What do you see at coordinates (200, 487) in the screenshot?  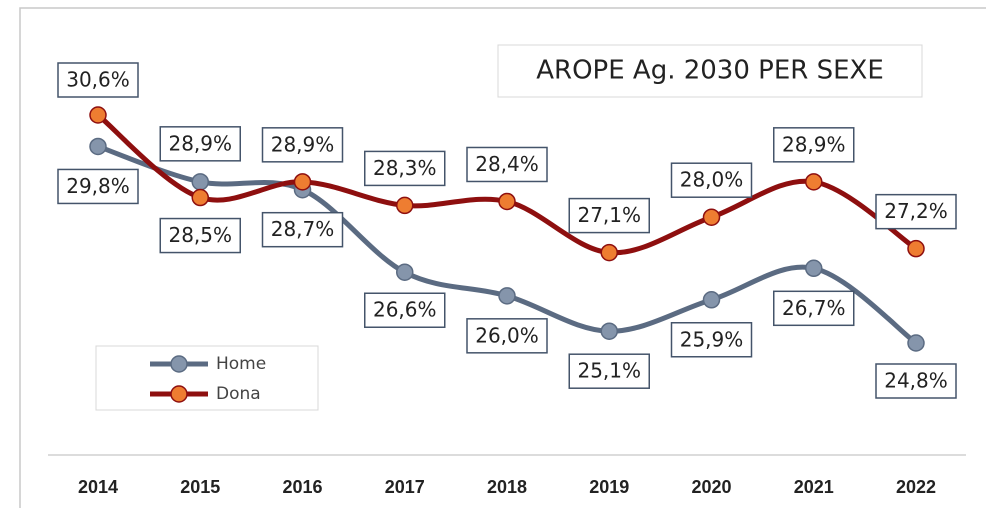 I see `x-tick-label: 2015` at bounding box center [200, 487].